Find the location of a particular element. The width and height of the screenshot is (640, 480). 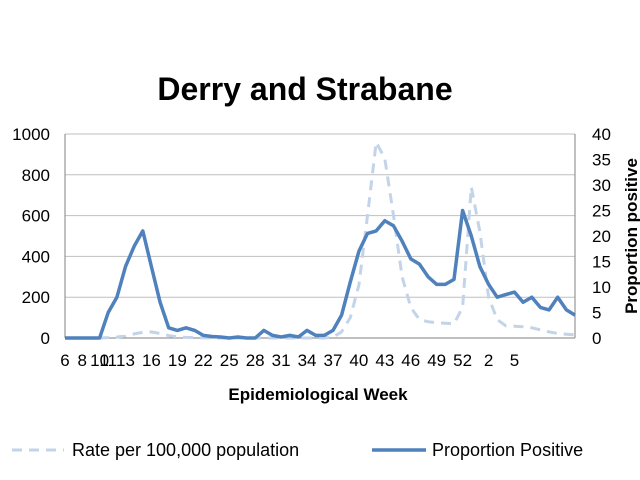

x-tick-label: 31 is located at coordinates (281, 360).